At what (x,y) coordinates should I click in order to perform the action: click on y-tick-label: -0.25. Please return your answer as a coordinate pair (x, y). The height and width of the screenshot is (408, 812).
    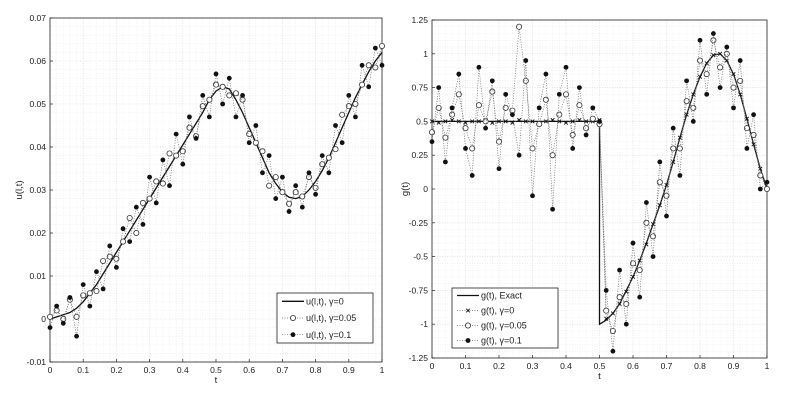
    Looking at the image, I should click on (419, 223).